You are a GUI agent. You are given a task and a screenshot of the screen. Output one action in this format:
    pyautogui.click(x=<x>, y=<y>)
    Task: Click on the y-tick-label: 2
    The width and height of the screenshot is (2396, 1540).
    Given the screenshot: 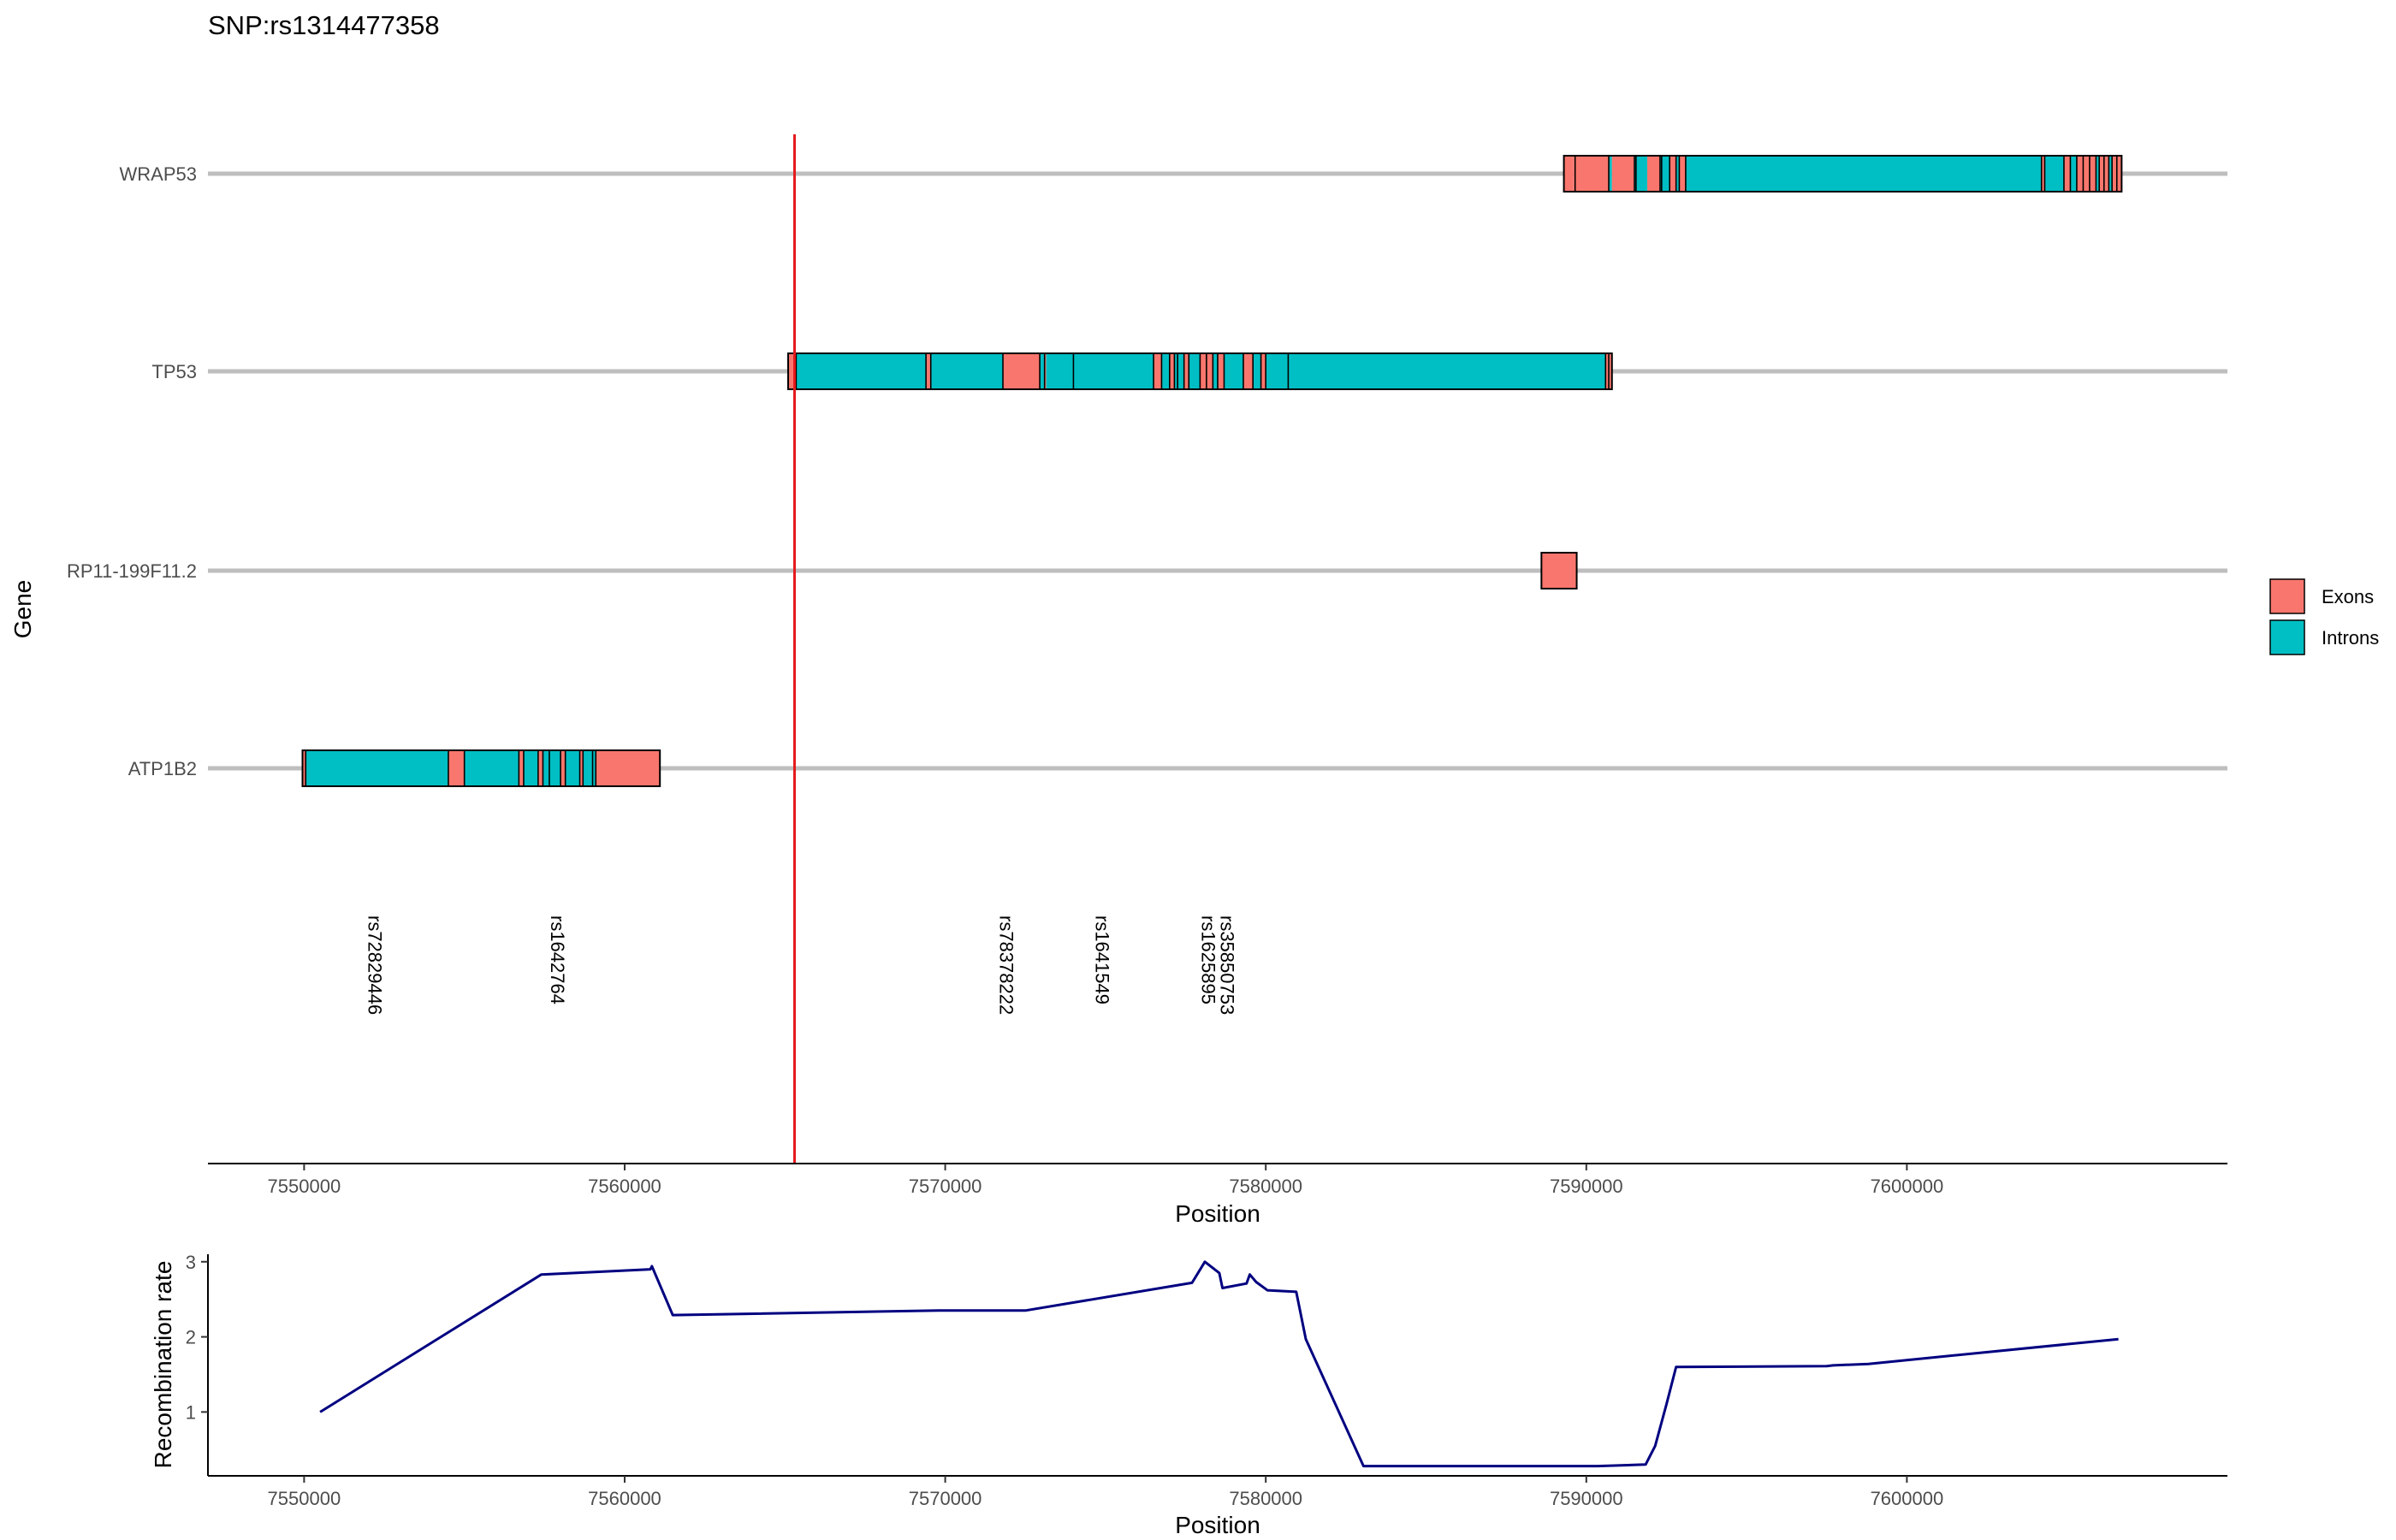 What is the action you would take?
    pyautogui.click(x=191, y=1337)
    